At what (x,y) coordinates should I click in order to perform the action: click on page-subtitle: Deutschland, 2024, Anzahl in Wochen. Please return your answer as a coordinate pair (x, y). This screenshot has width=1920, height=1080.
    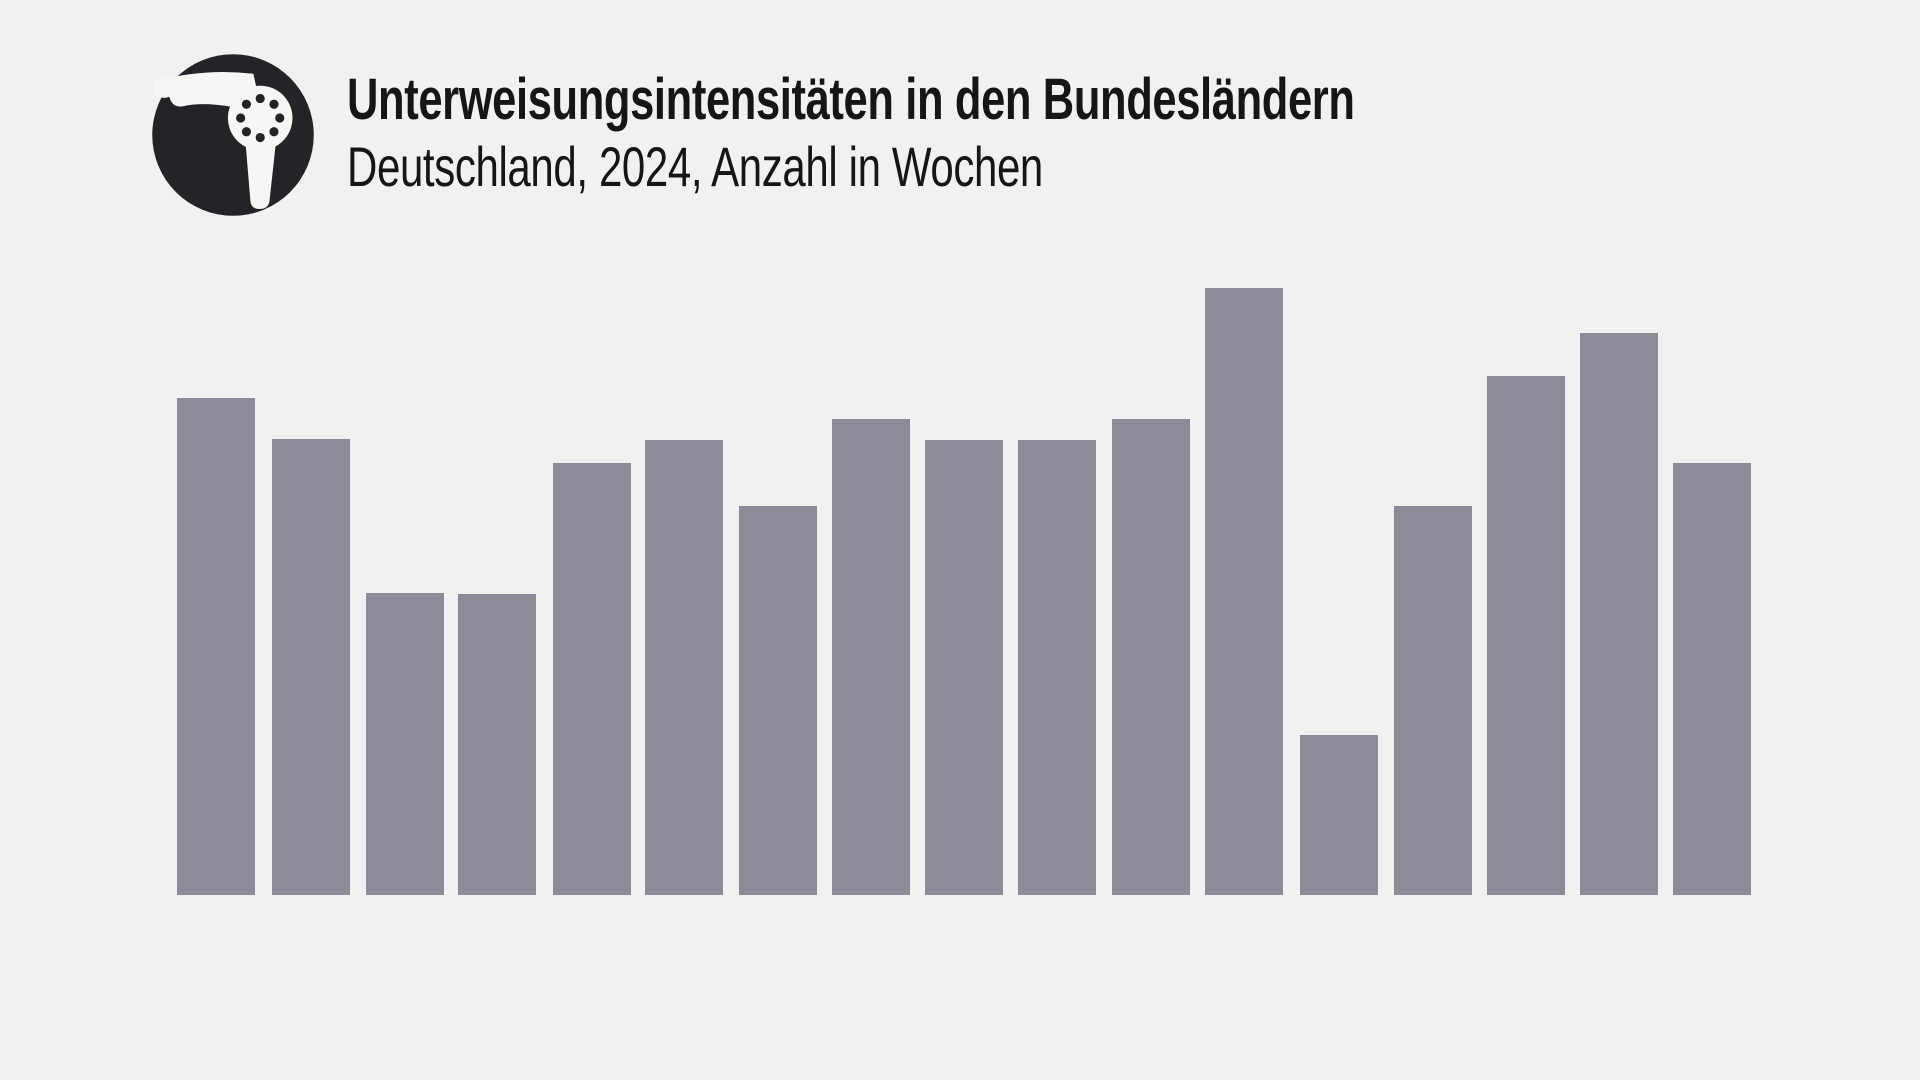
    Looking at the image, I should click on (695, 166).